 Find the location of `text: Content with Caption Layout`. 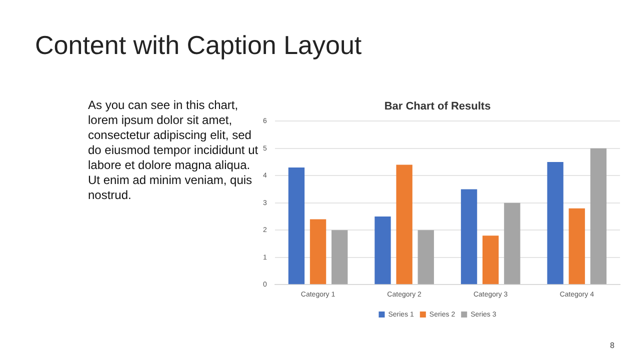

text: Content with Caption Layout is located at coordinates (198, 45).